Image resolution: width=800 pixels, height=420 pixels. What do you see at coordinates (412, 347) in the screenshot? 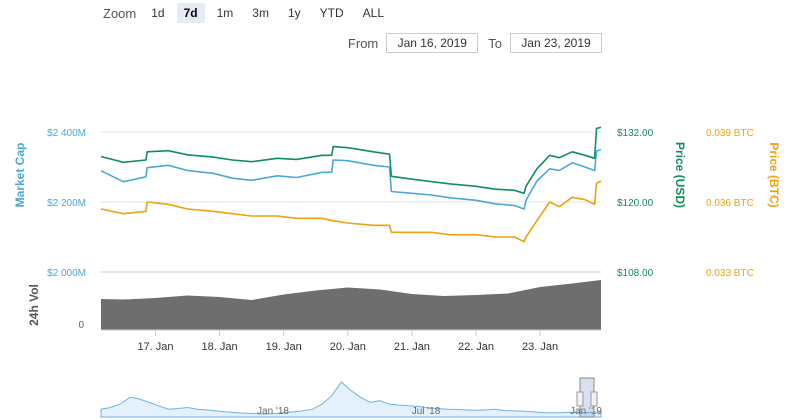
I see `x-tick-label: 21. Jan` at bounding box center [412, 347].